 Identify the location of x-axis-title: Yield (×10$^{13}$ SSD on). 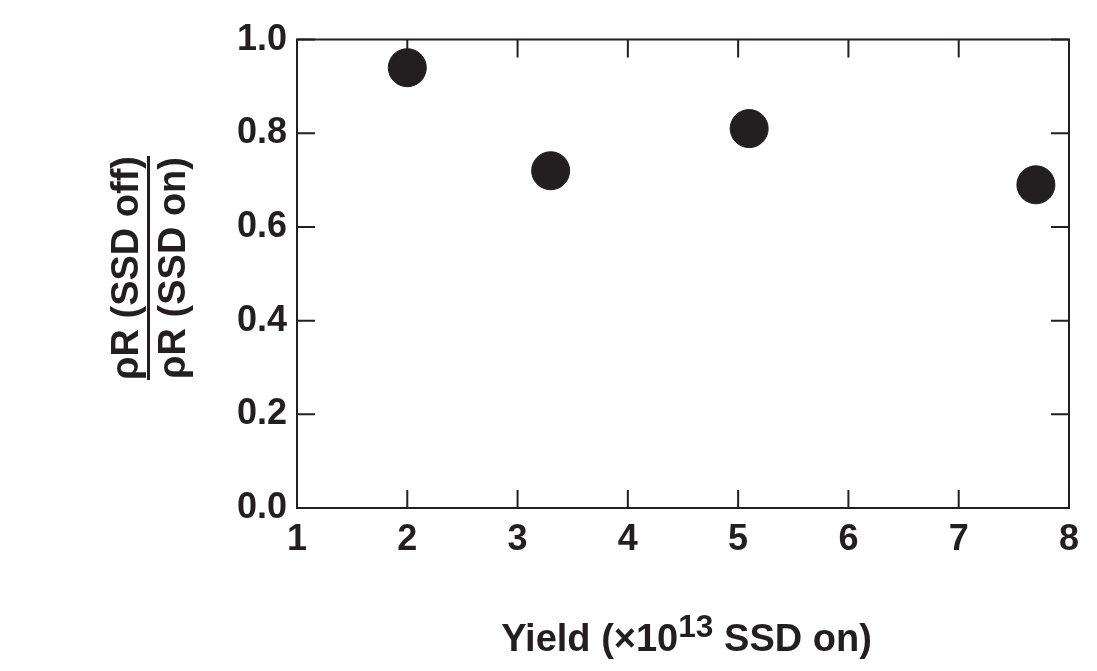
(686, 634).